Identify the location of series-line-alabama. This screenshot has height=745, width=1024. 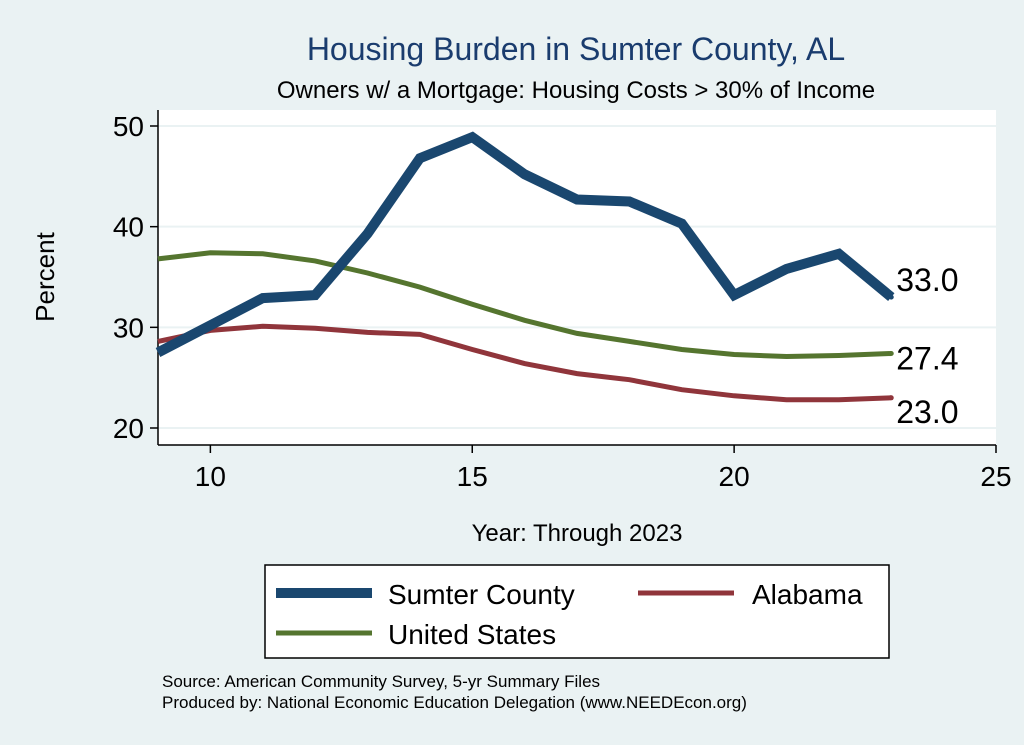
(524, 363).